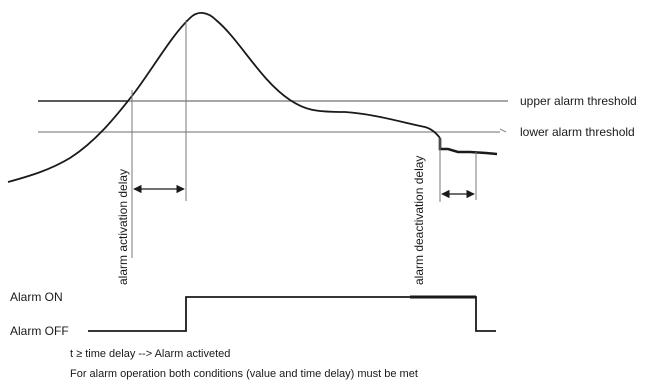 The height and width of the screenshot is (387, 656). What do you see at coordinates (292, 314) in the screenshot?
I see `alarm-state-signal` at bounding box center [292, 314].